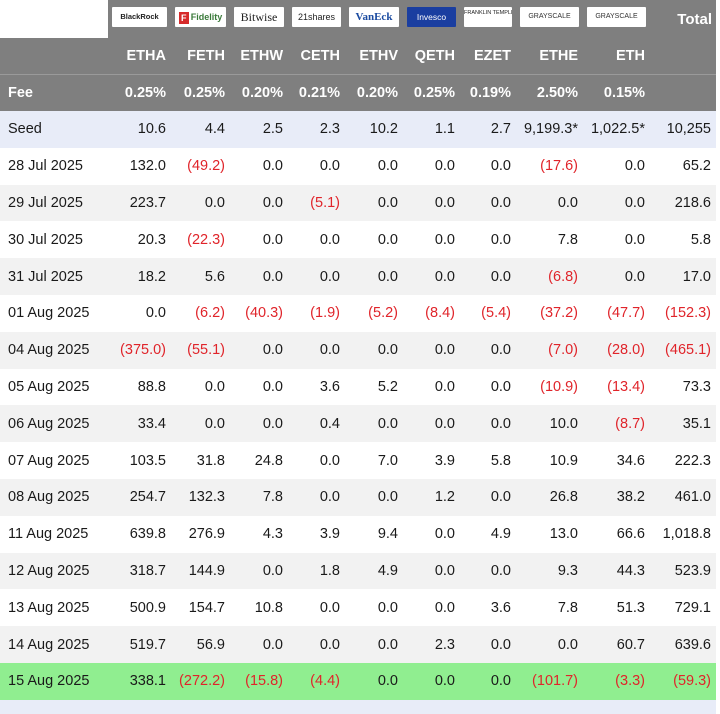 This screenshot has height=714, width=720. Describe the element at coordinates (200, 571) in the screenshot. I see `flow-cell: 144.9` at that location.